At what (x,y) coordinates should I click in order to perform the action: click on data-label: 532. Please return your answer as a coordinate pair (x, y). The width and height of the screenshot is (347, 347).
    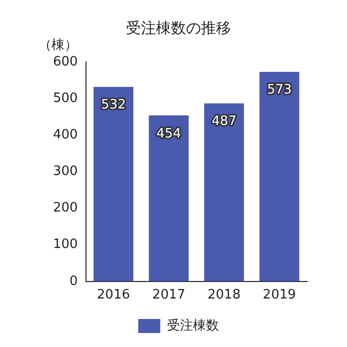
    Looking at the image, I should click on (113, 105).